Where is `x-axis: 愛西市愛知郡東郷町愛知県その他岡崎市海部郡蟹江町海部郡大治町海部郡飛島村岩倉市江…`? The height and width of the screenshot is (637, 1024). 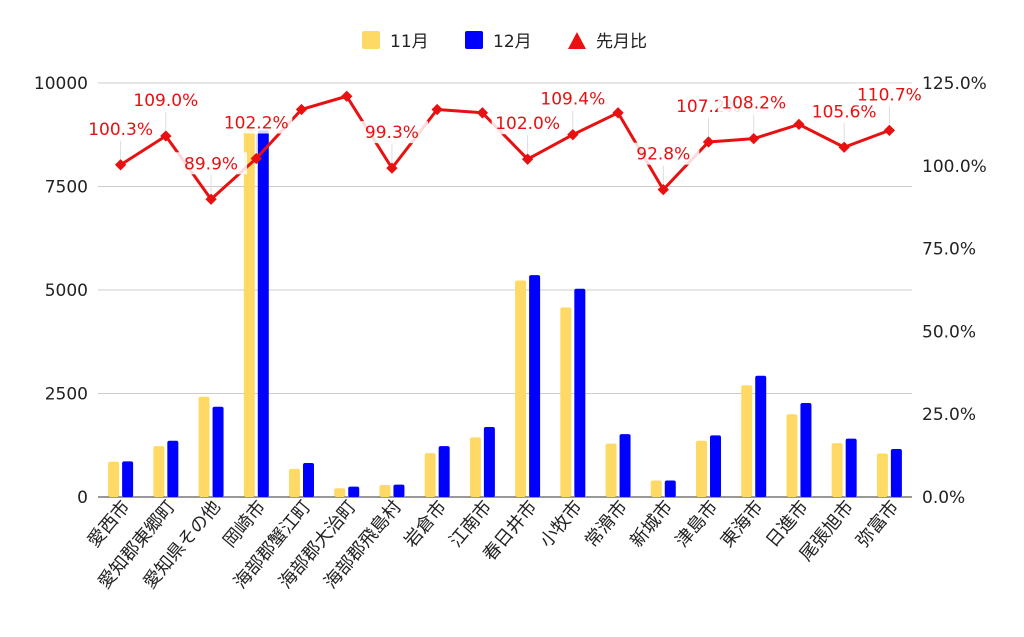
x-axis: 愛西市愛知郡東郷町愛知県その他岡崎市海部郡蟹江町海部郡大治町海部郡飛島村岩倉市江… is located at coordinates (494, 545).